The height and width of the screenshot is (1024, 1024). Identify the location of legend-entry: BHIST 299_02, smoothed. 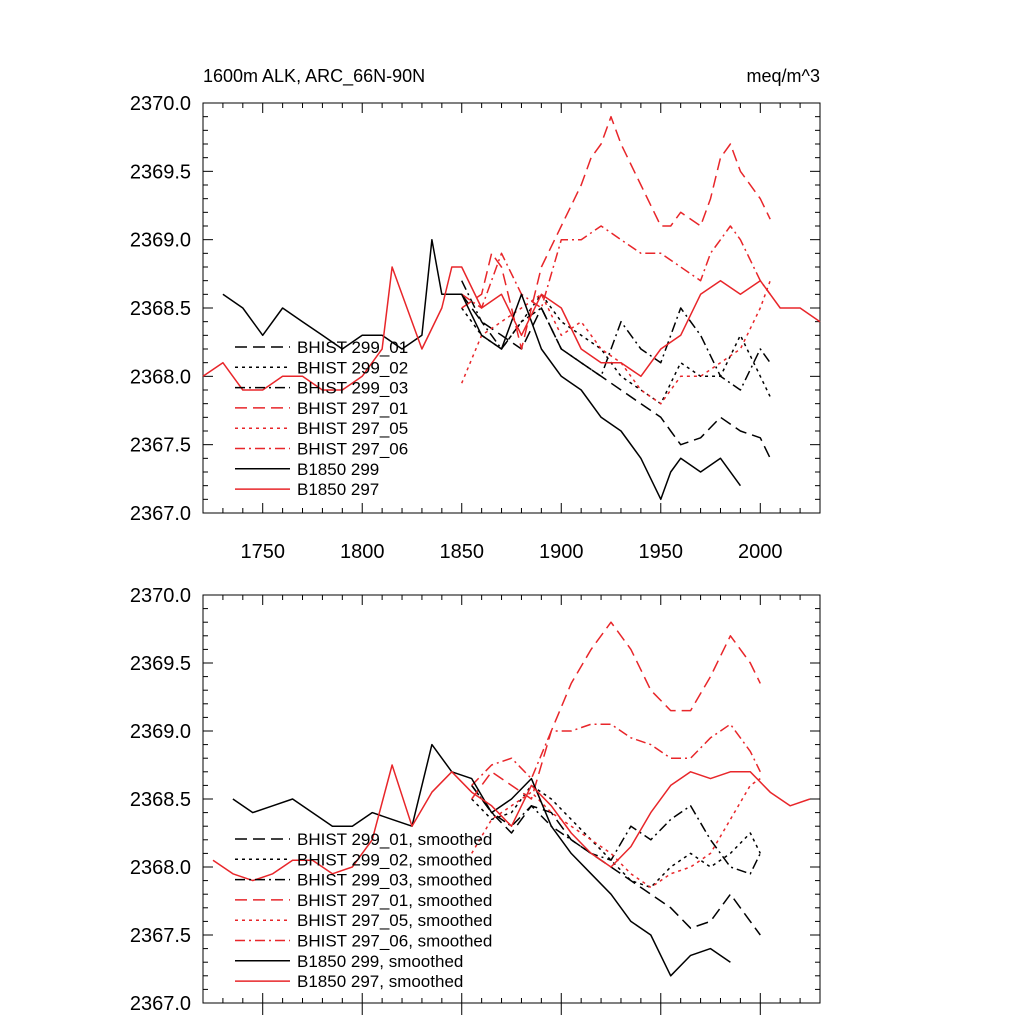
(394, 859).